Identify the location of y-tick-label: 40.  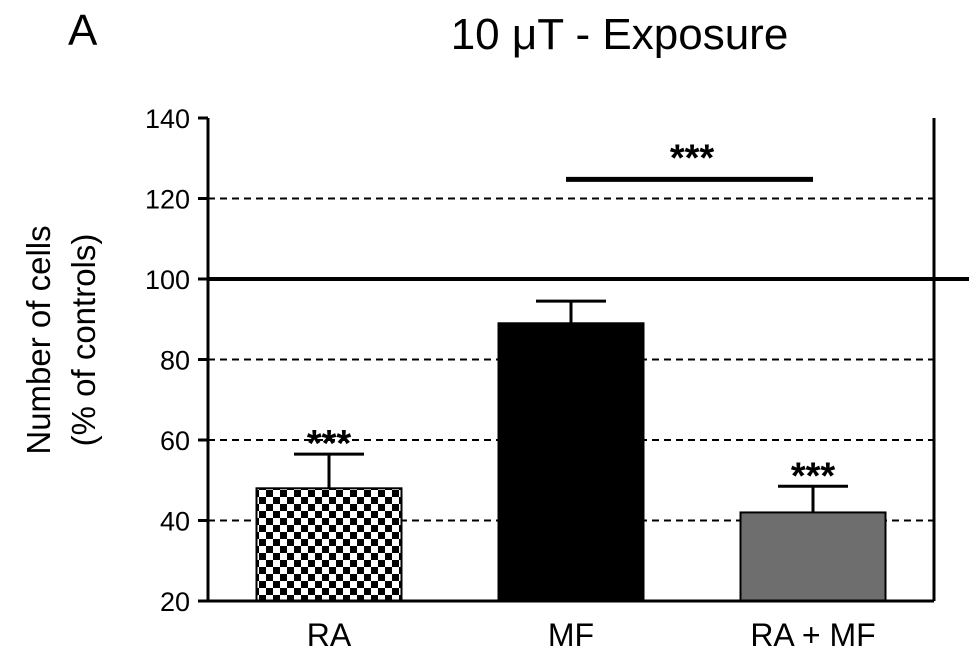
(175, 522).